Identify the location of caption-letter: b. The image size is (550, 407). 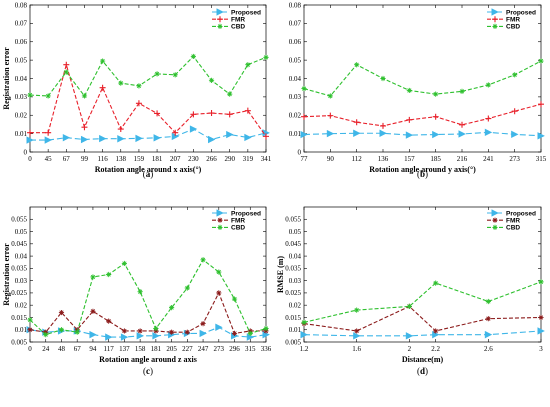
(422, 174).